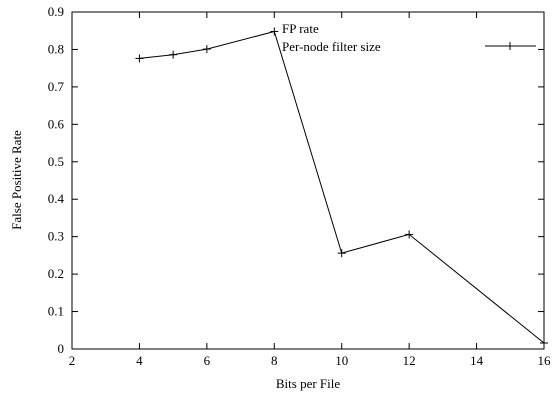 This screenshot has height=398, width=560. What do you see at coordinates (56, 198) in the screenshot?
I see `y-tick-label: 0.4` at bounding box center [56, 198].